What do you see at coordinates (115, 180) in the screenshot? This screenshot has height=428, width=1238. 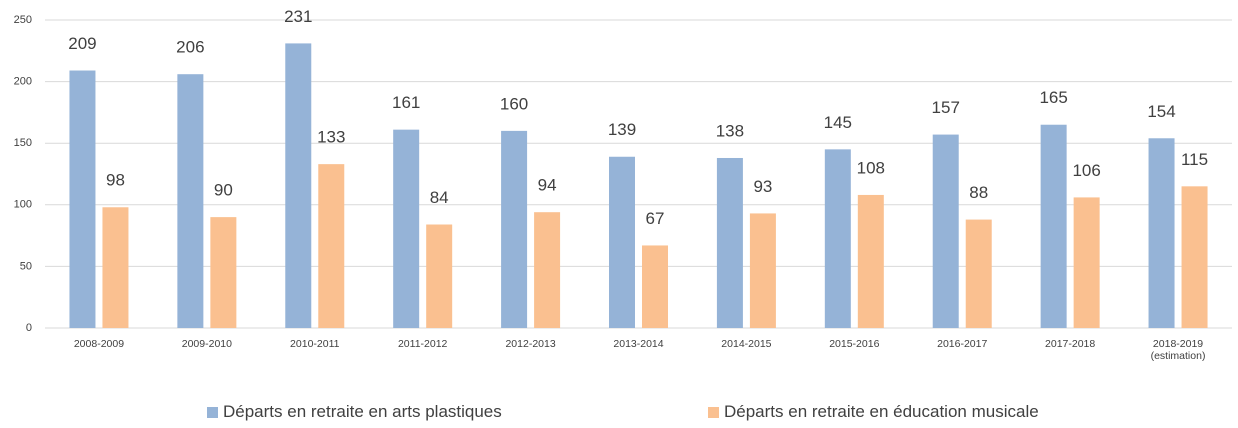 I see `data-label: 98` at bounding box center [115, 180].